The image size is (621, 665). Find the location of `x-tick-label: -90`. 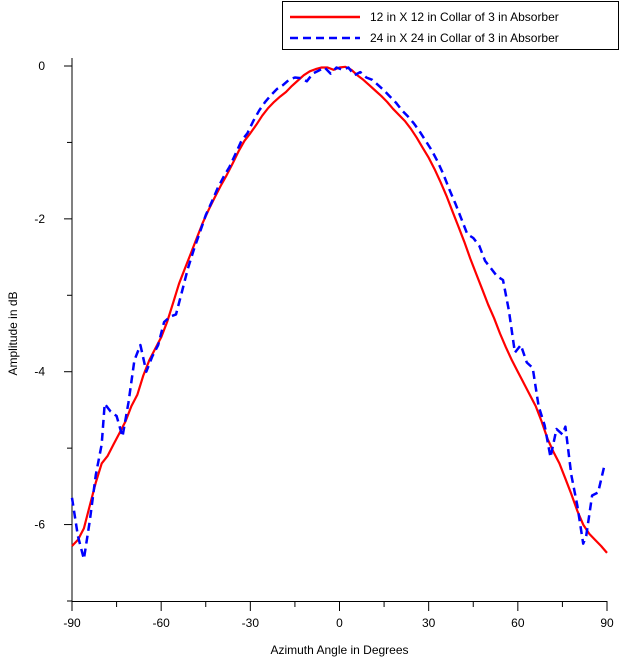

x-tick-label: -90 is located at coordinates (72, 623).